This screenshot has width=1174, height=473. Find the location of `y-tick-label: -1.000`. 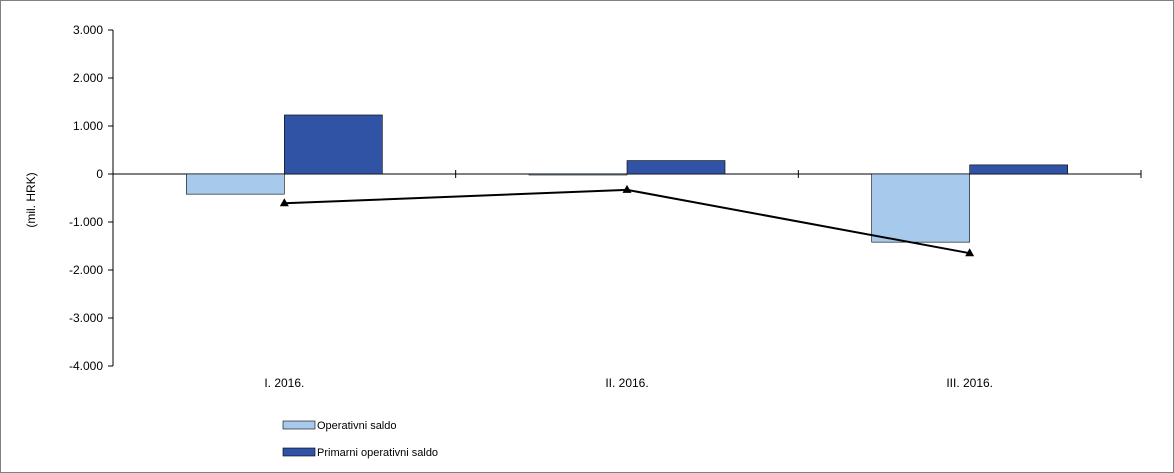

y-tick-label: -1.000 is located at coordinates (86, 222).